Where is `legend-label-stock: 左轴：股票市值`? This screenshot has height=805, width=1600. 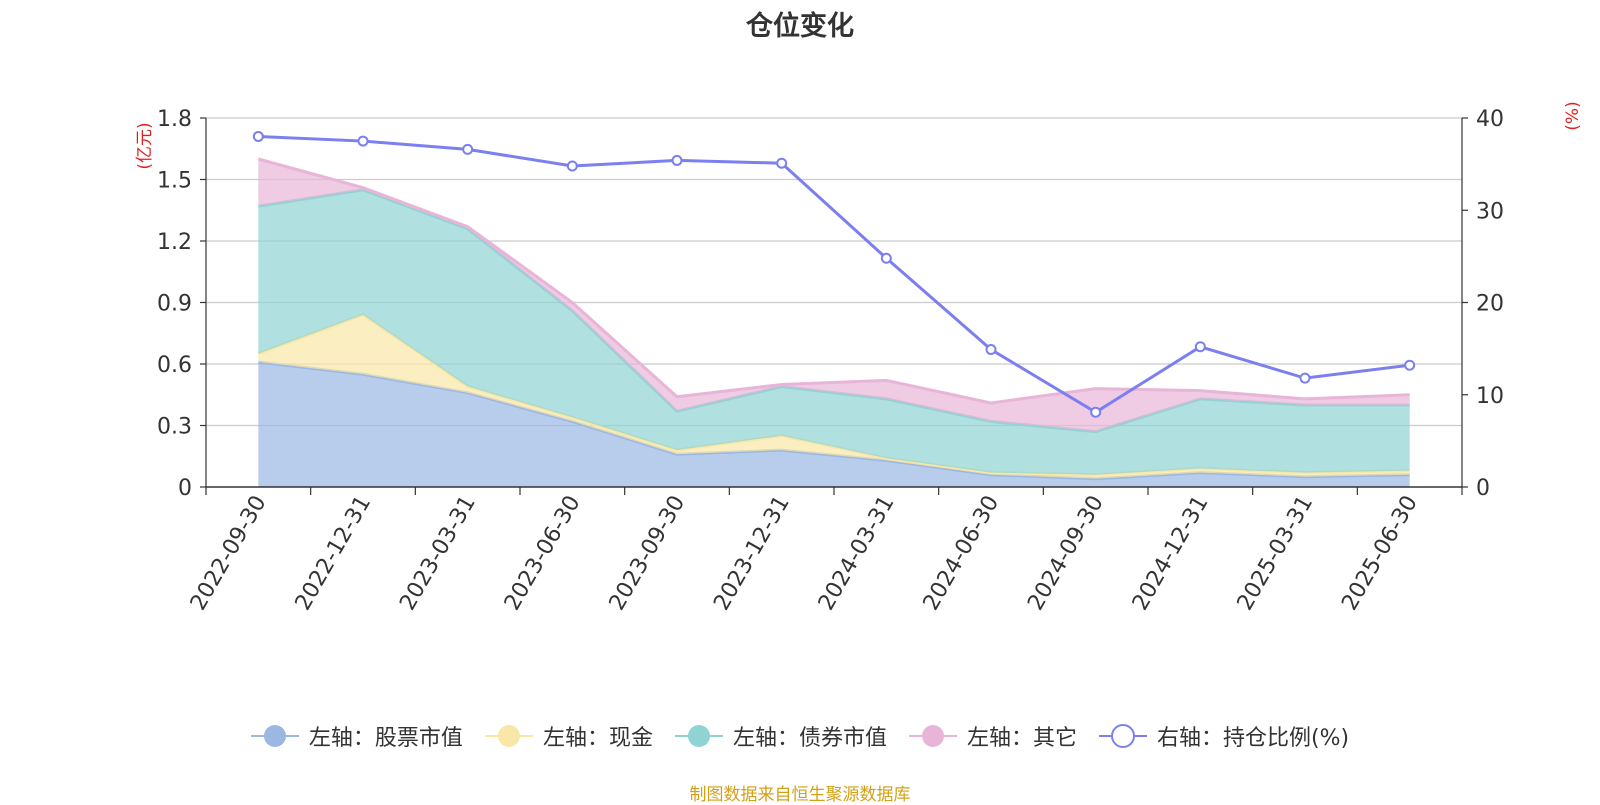
legend-label-stock: 左轴：股票市值 is located at coordinates (385, 738).